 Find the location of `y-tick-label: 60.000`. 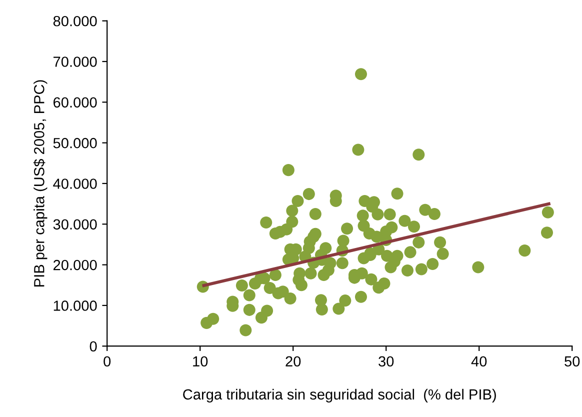

y-tick-label: 60.000 is located at coordinates (75, 102).